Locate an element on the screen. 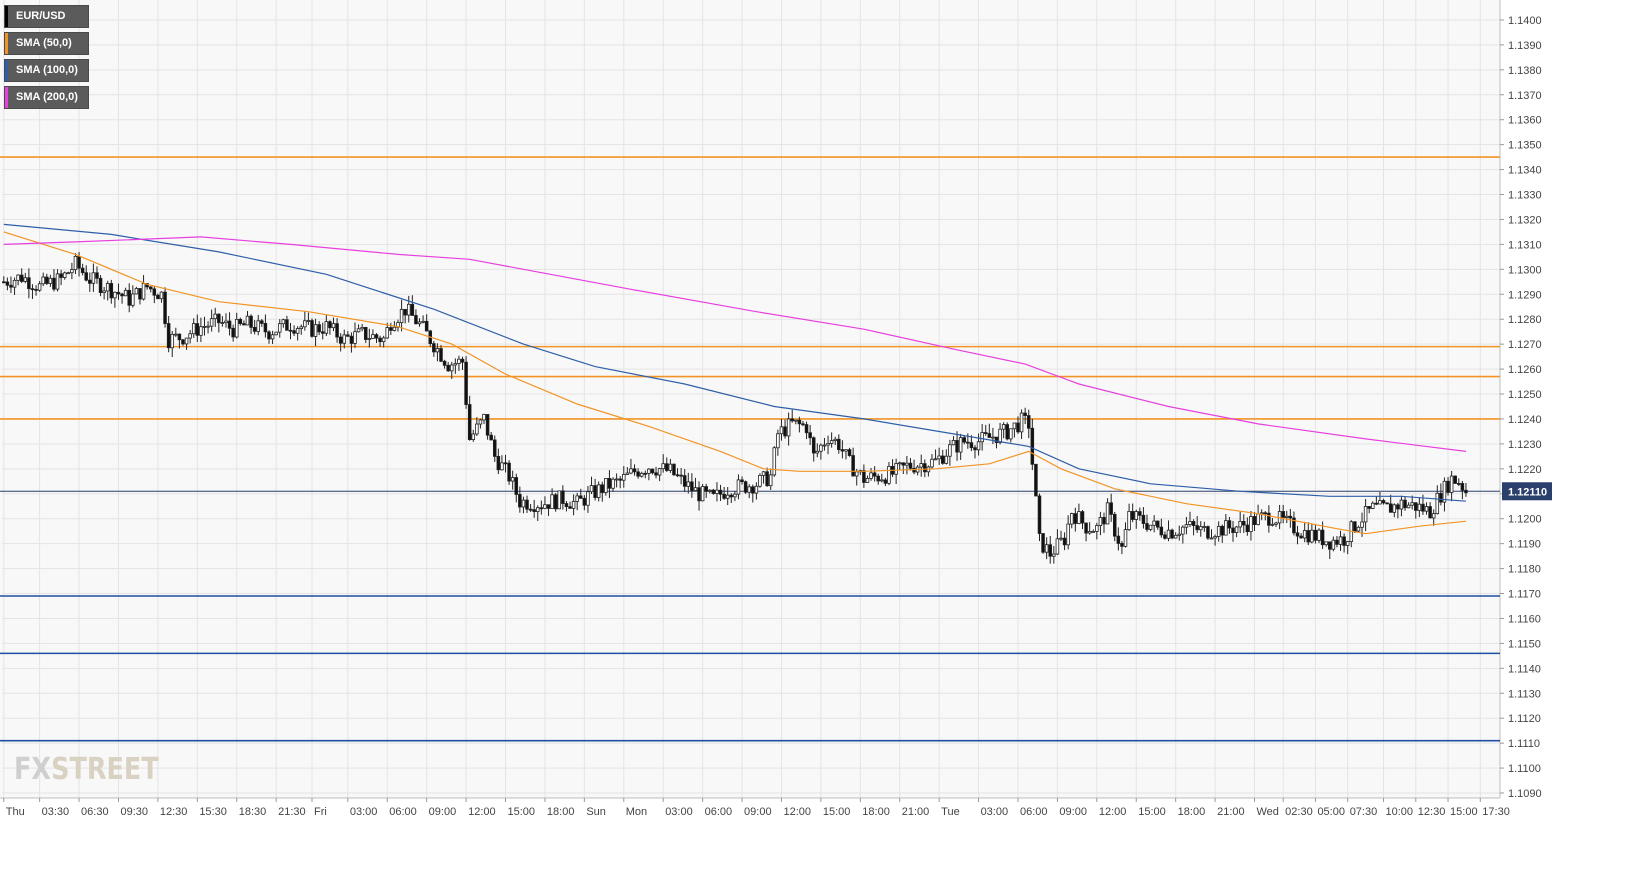  x-tick-label: 06:30 is located at coordinates (95, 812).